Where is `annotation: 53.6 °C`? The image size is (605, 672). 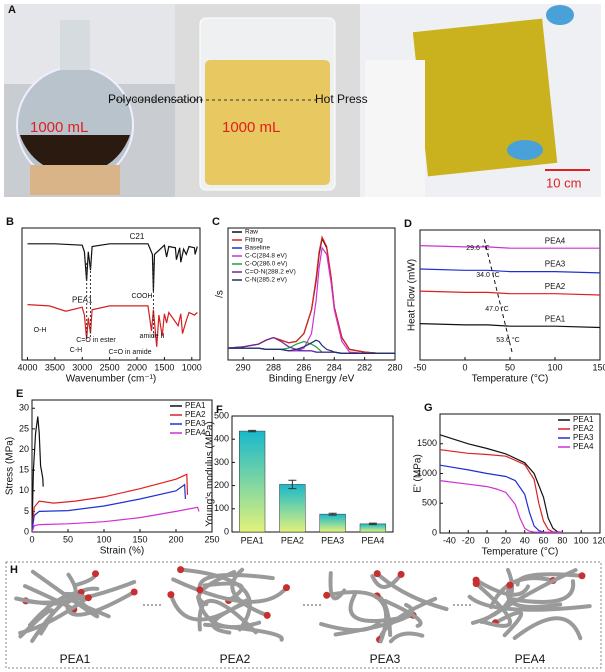
annotation: 53.6 °C is located at coordinates (507, 340).